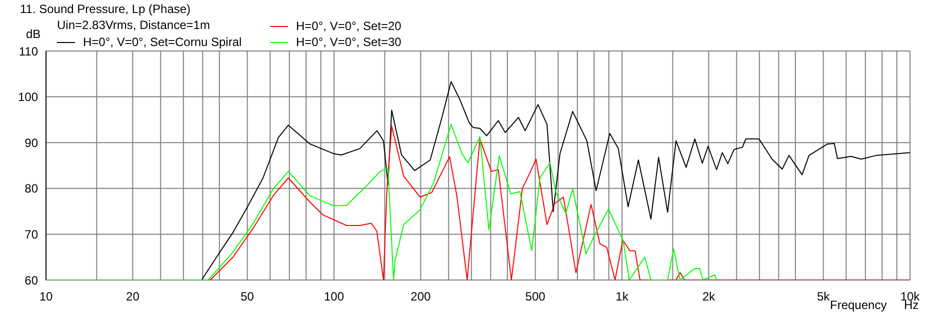 Image resolution: width=937 pixels, height=324 pixels. I want to click on x-tick-label: 2k, so click(709, 297).